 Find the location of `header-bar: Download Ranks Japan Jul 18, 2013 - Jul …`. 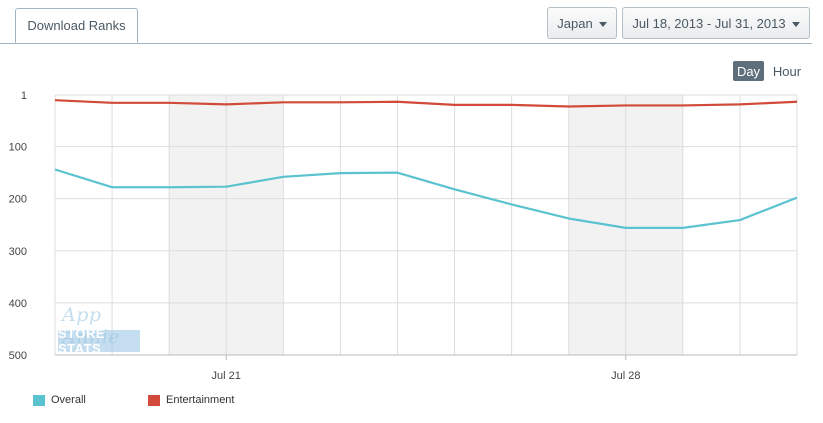

header-bar: Download Ranks Japan Jul 18, 2013 - Jul … is located at coordinates (411, 22).